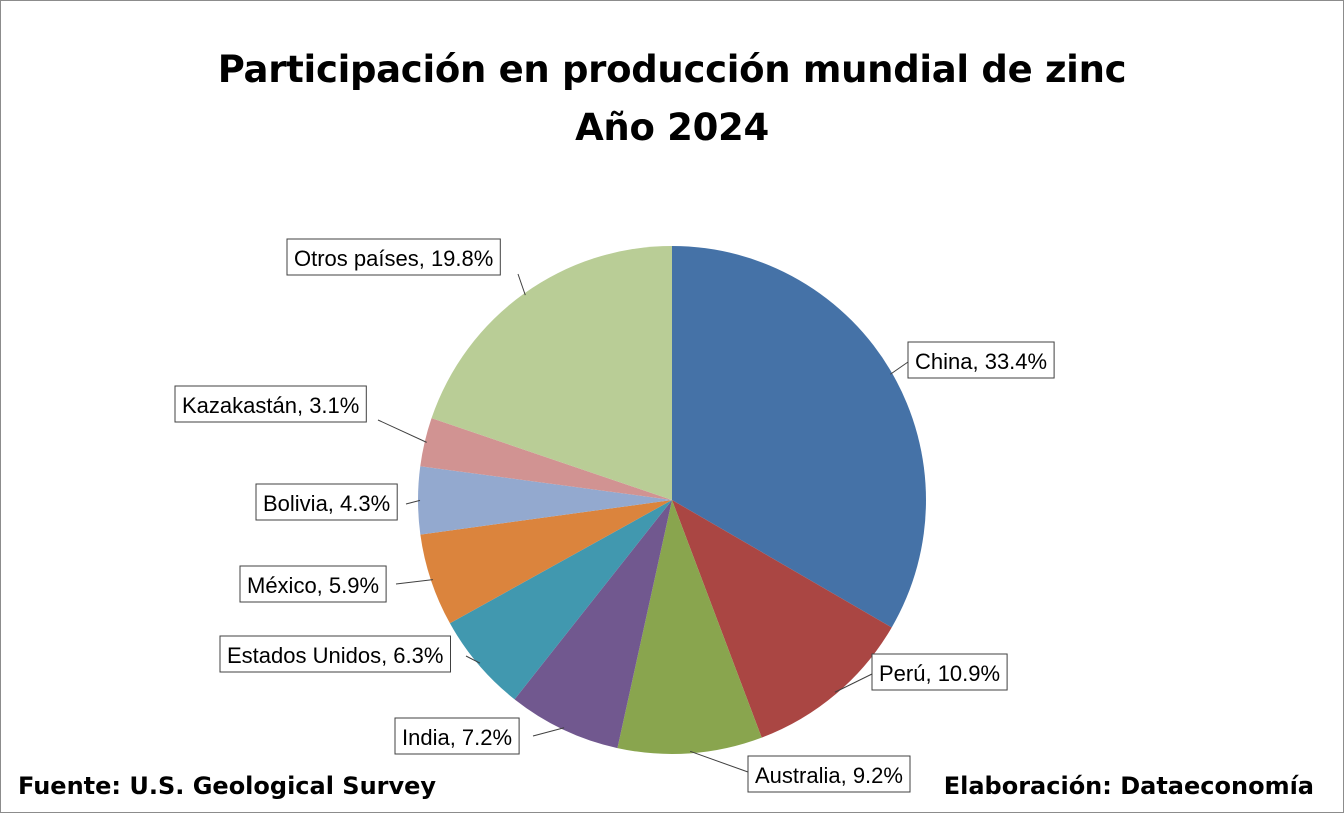  I want to click on pie-slice-australia, so click(689, 627).